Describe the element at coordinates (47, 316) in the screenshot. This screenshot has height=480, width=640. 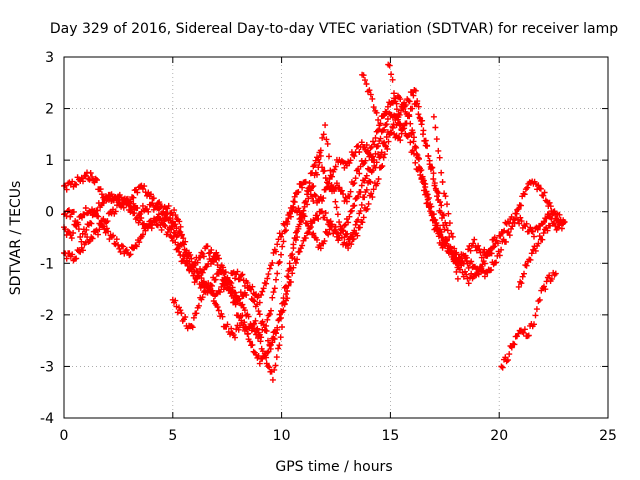
I see `y-tick-label: -2` at that location.